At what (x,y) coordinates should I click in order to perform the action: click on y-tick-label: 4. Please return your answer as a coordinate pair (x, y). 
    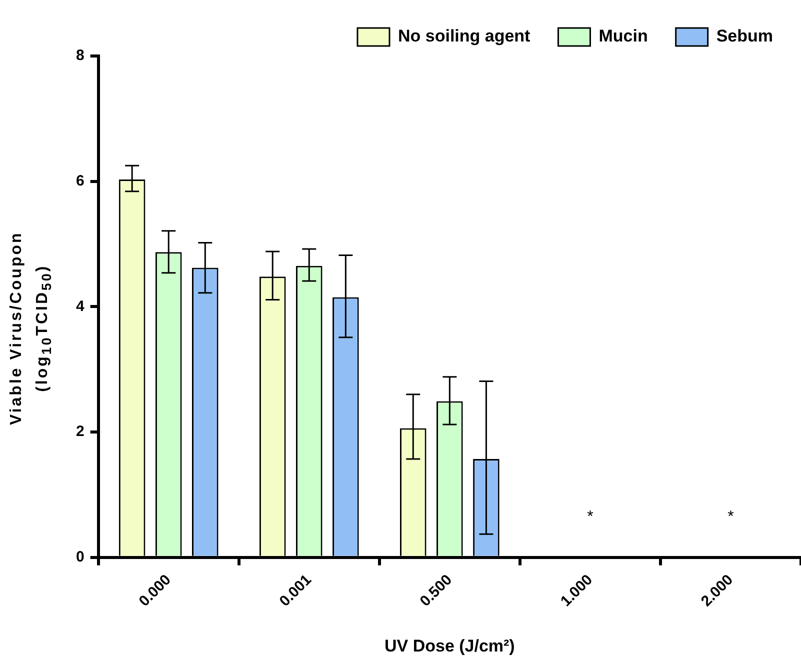
    Looking at the image, I should click on (80, 306).